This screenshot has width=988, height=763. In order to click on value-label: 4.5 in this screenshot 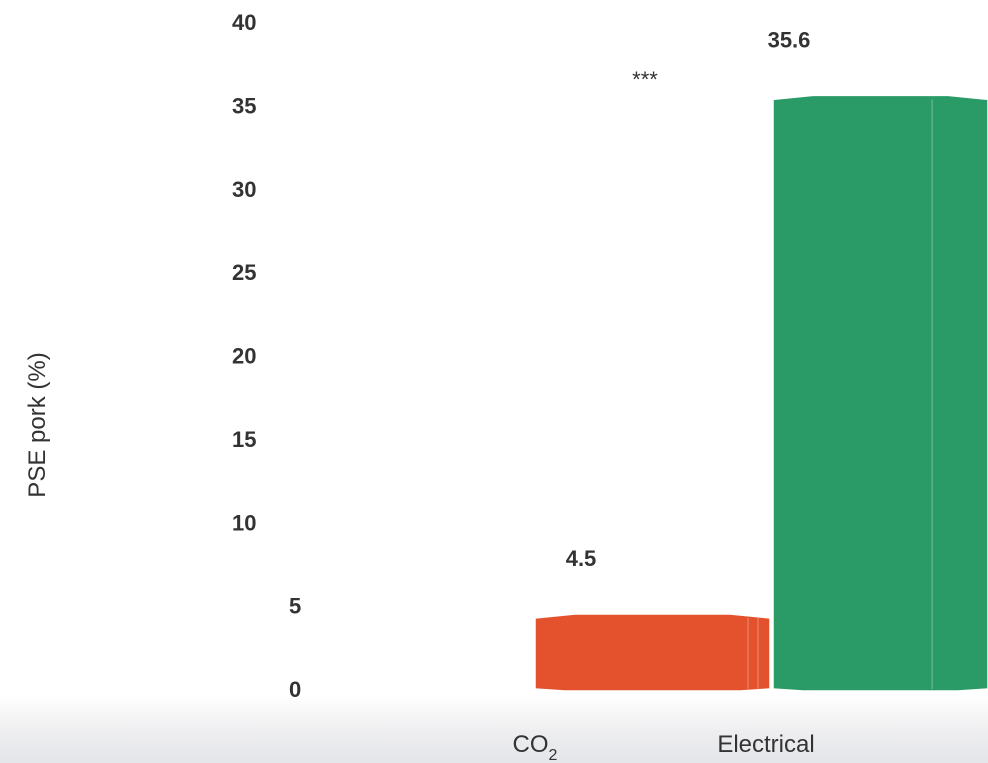, I will do `click(581, 558)`.